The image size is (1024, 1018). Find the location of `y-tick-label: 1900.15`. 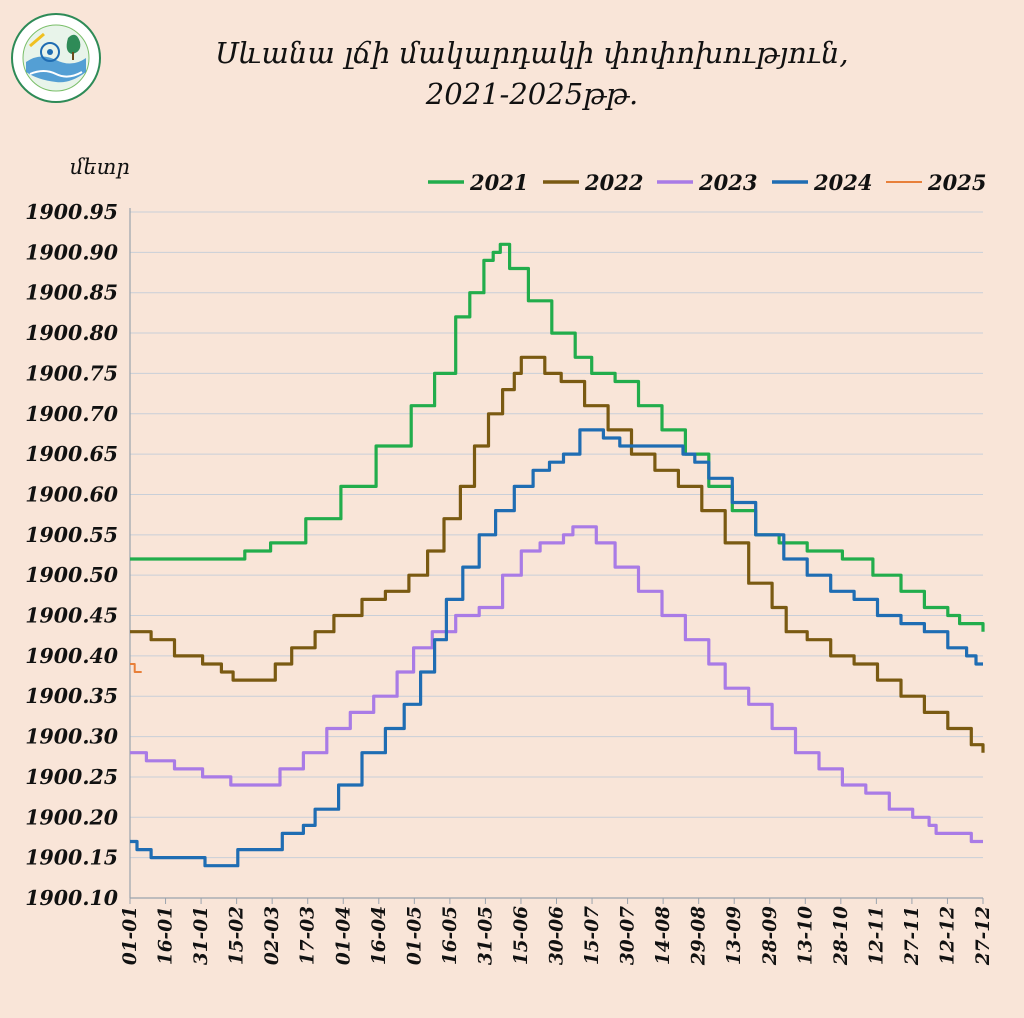

y-tick-label: 1900.15 is located at coordinates (71, 858).